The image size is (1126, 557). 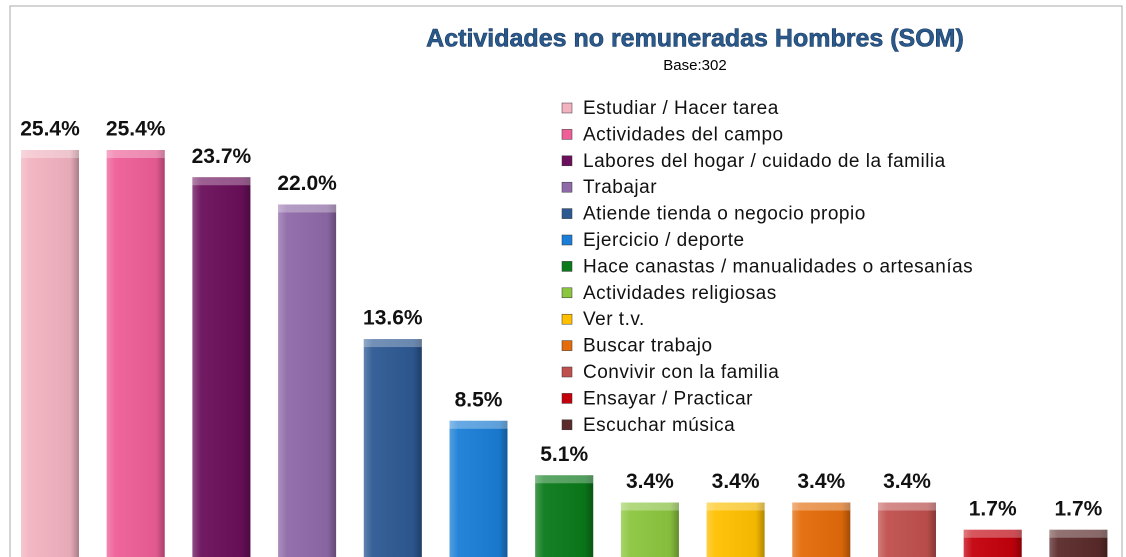 What do you see at coordinates (681, 108) in the screenshot?
I see `legend-label: Estudiar / Hacer tarea` at bounding box center [681, 108].